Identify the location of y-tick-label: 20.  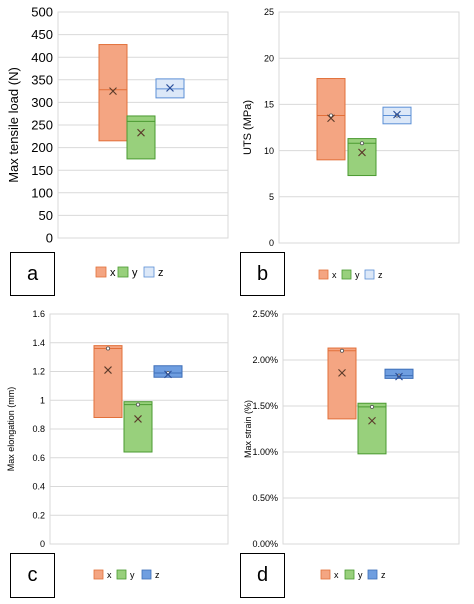
(269, 58).